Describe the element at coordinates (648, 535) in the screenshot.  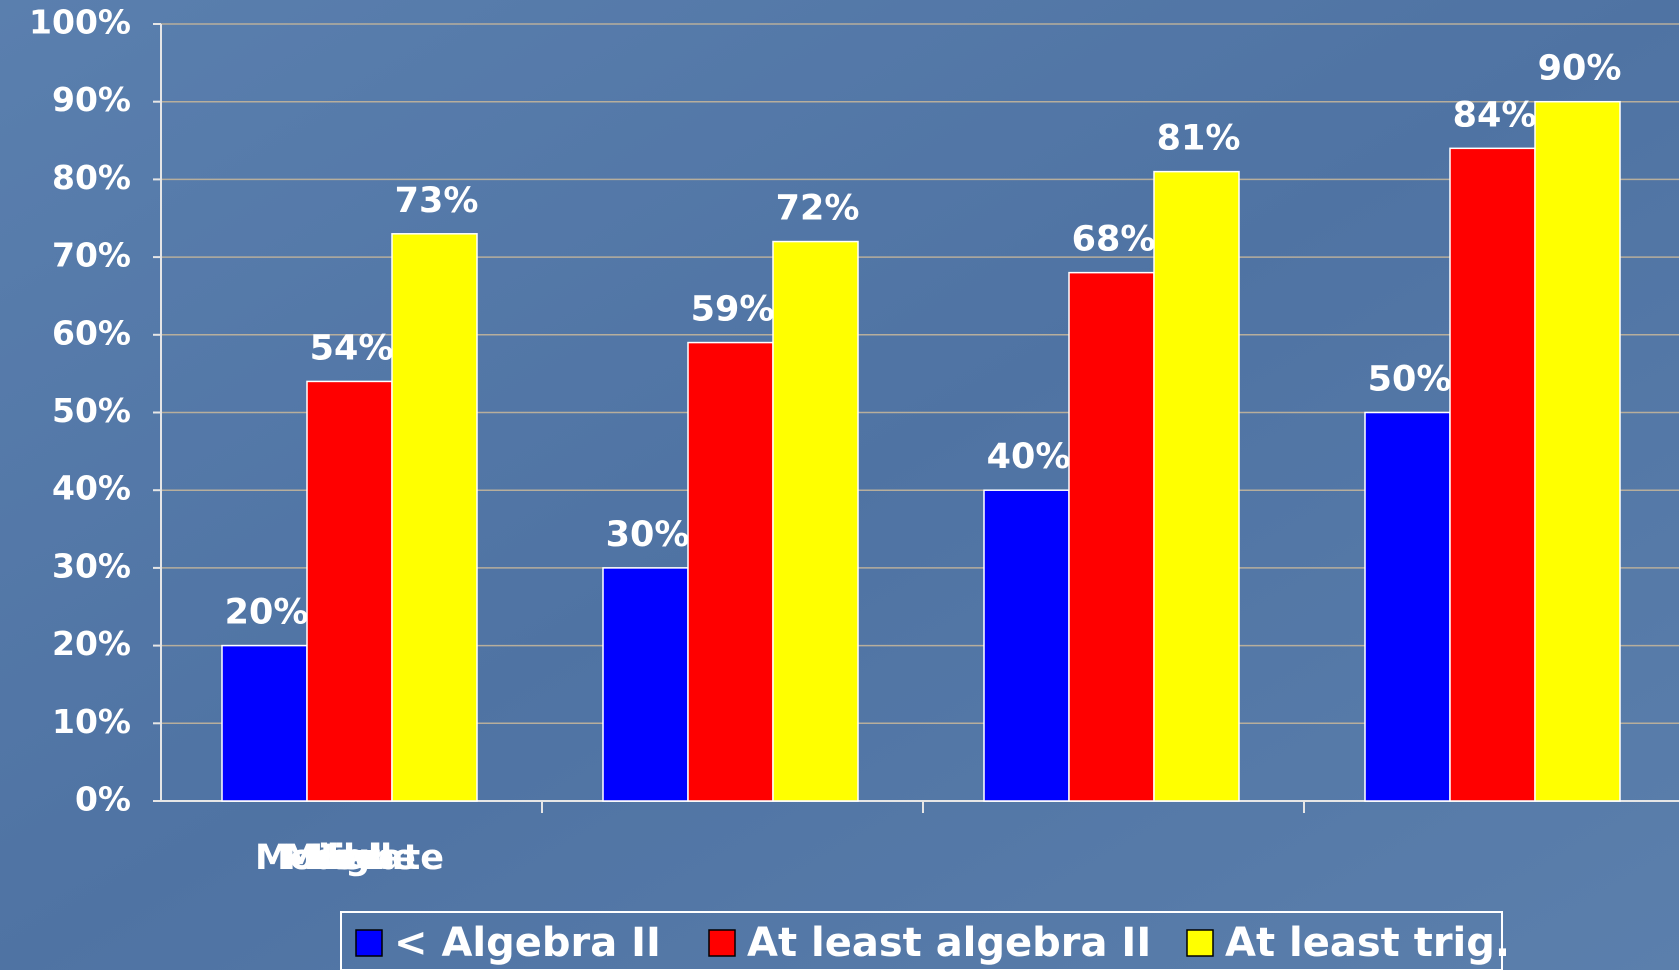
I see `value-label: 30%` at that location.